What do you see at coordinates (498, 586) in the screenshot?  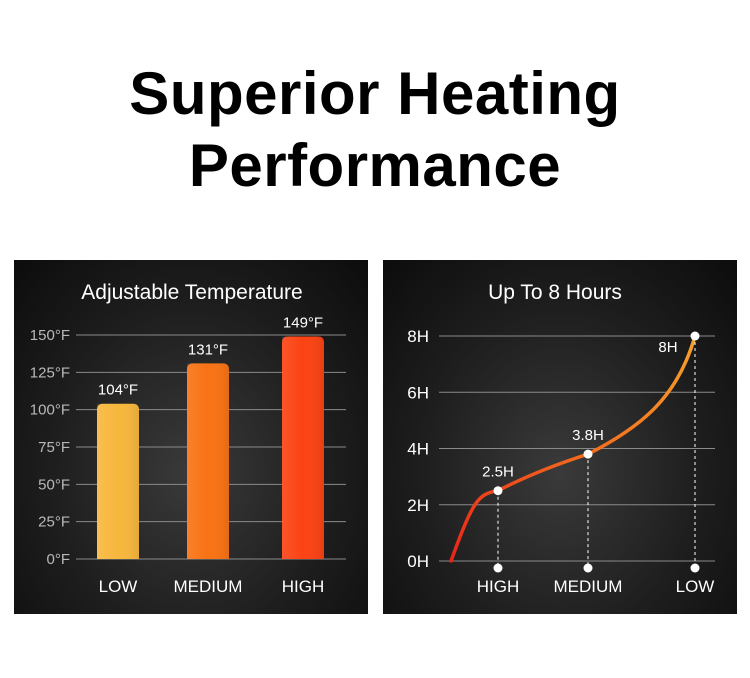 I see `hours-category-label: HIGH` at bounding box center [498, 586].